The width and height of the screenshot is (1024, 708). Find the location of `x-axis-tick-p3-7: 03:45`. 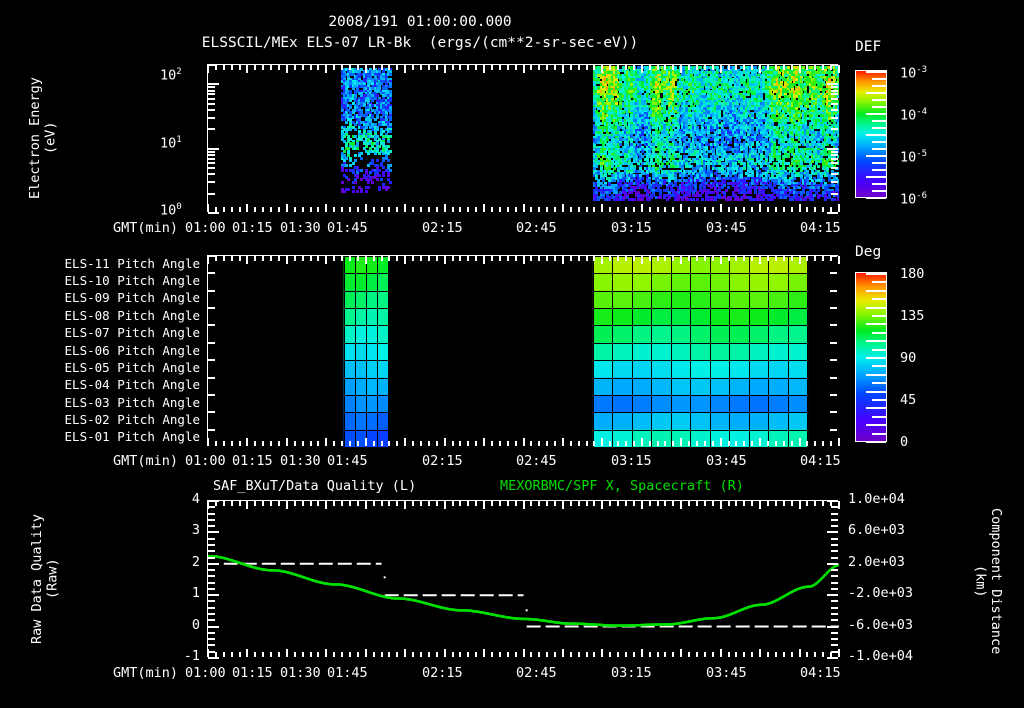

x-axis-tick-p3-7: 03:45 is located at coordinates (726, 673).